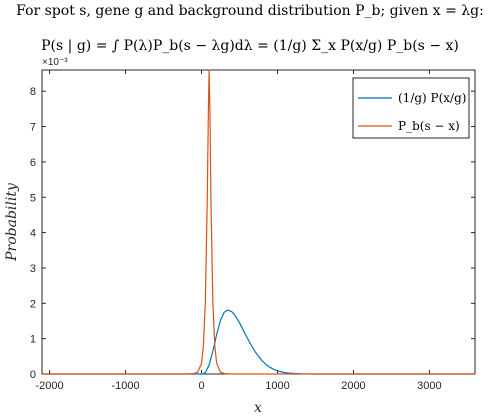  Describe the element at coordinates (50, 386) in the screenshot. I see `x-tick-label: -2000` at that location.